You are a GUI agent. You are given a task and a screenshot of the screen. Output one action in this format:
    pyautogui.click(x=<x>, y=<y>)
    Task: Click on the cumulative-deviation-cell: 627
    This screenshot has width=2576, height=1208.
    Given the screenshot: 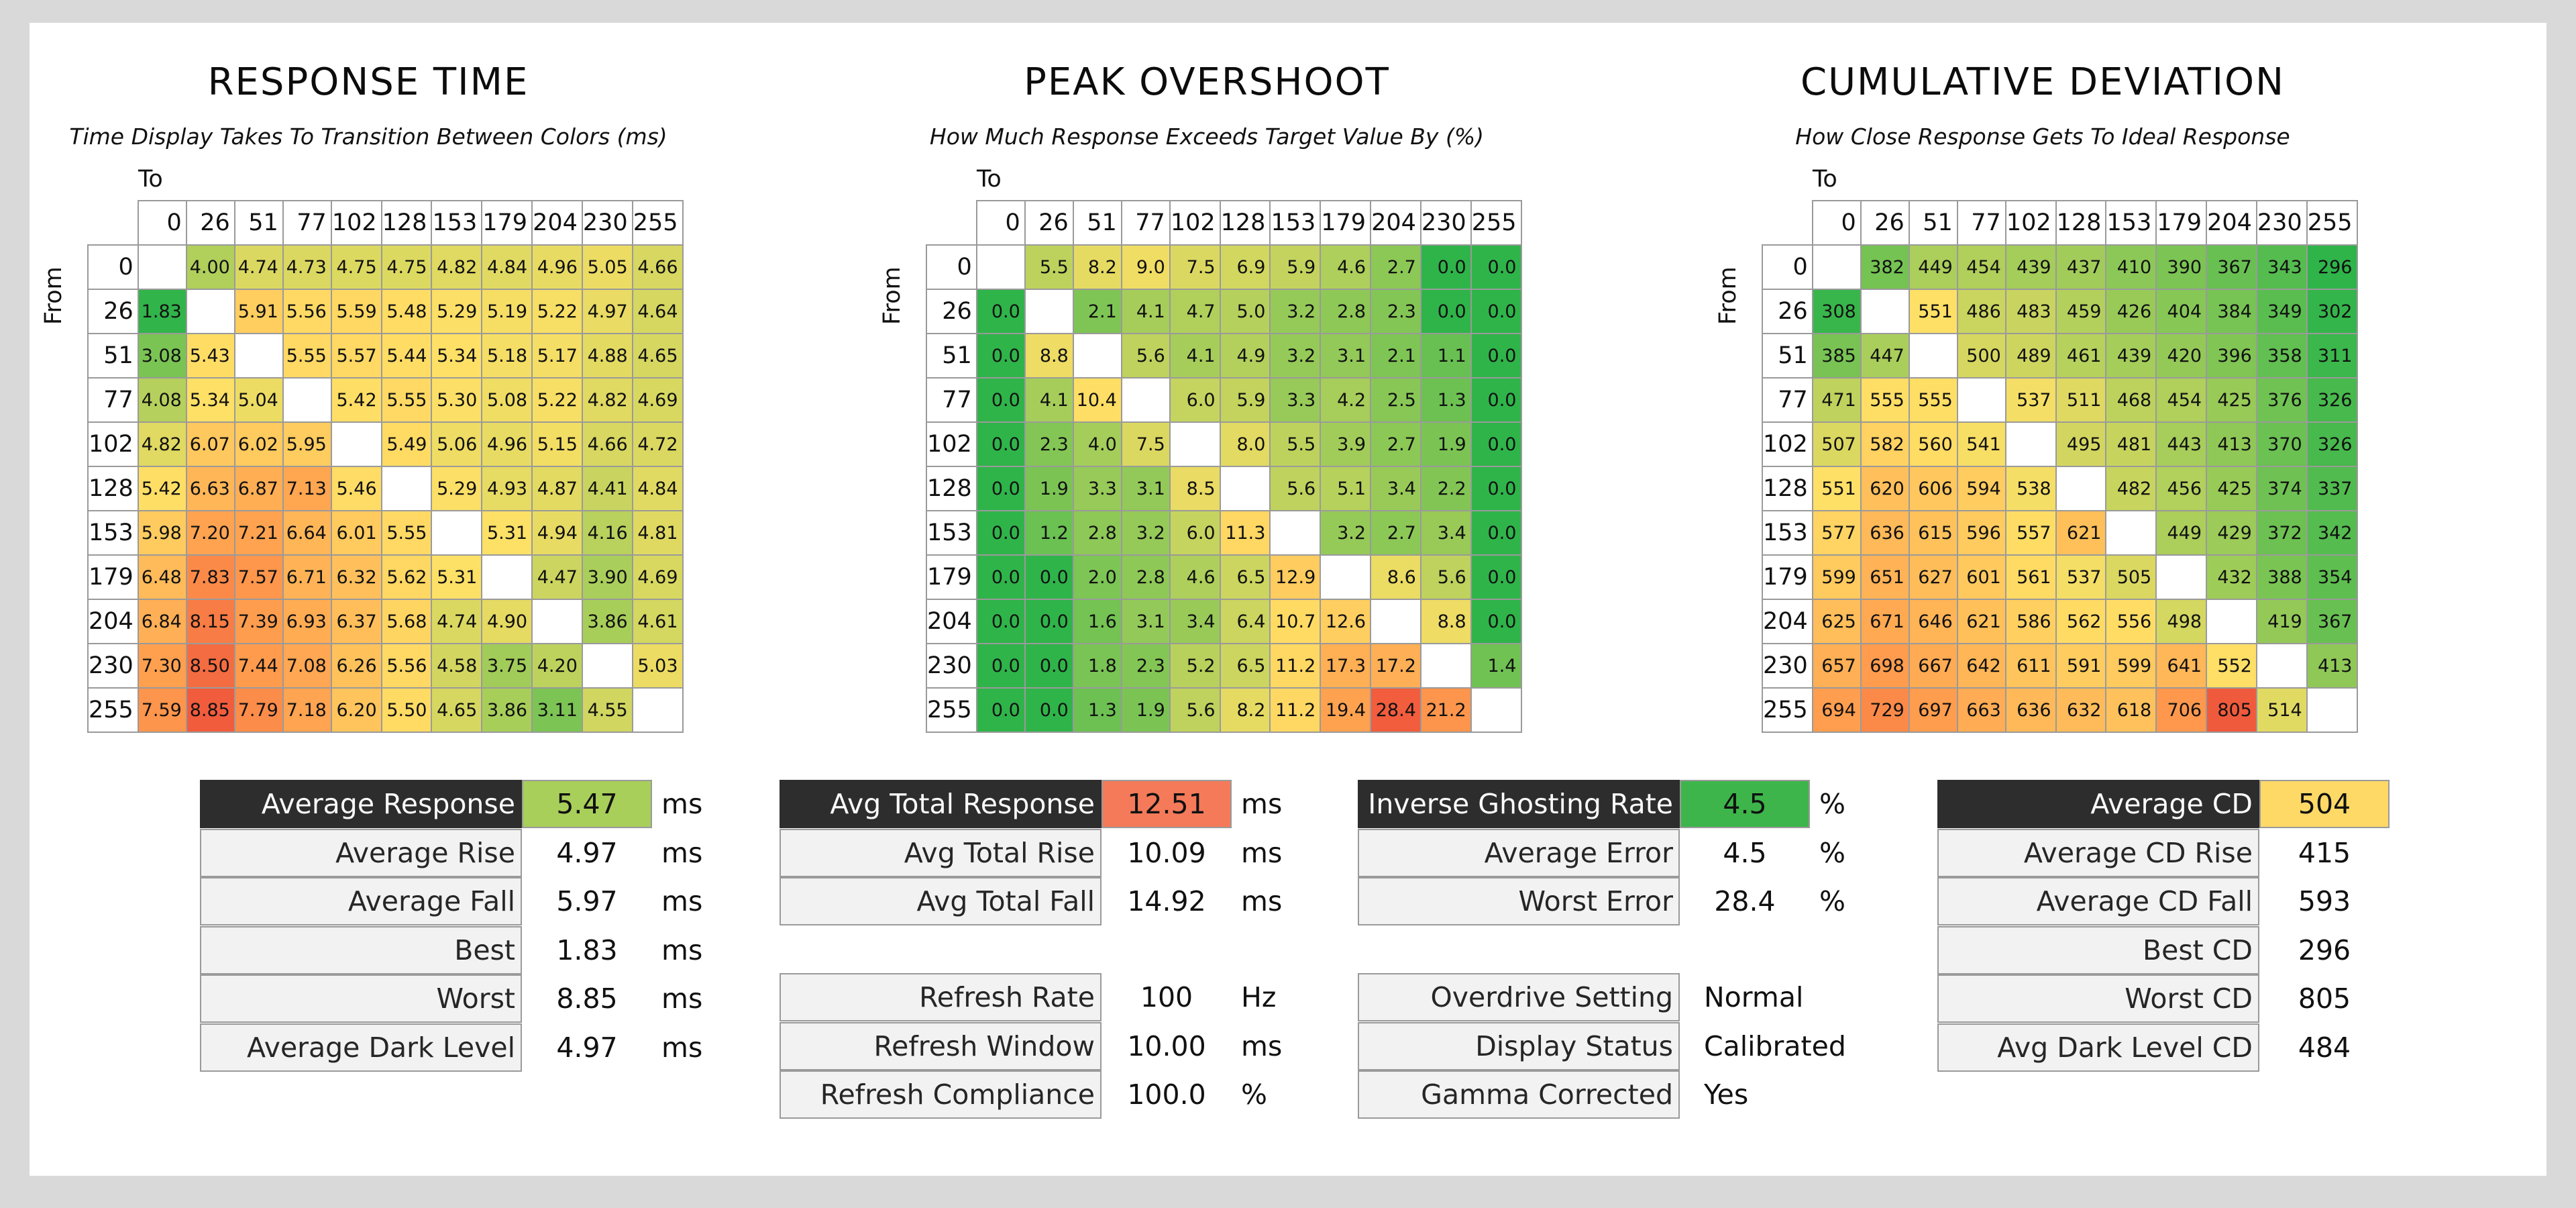 What is the action you would take?
    pyautogui.click(x=1933, y=577)
    